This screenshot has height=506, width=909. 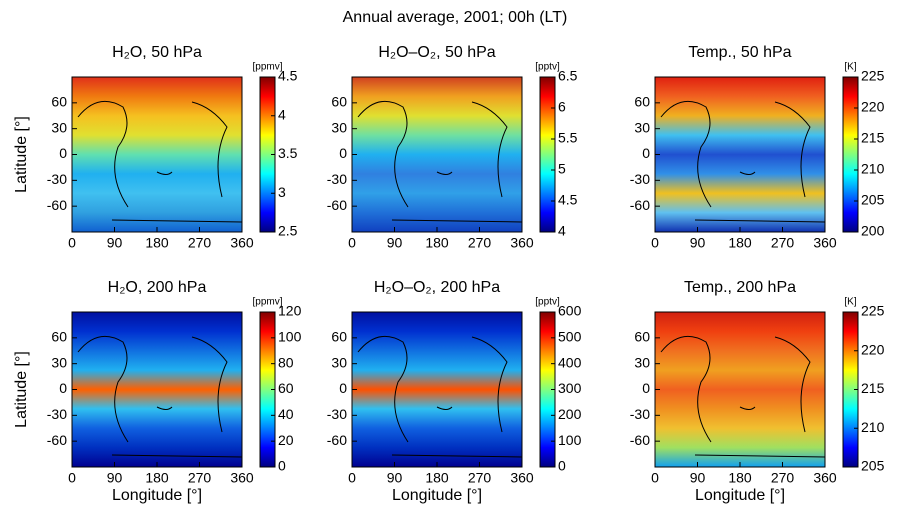 What do you see at coordinates (740, 287) in the screenshot?
I see `panel-title: Temp., 200 hPa` at bounding box center [740, 287].